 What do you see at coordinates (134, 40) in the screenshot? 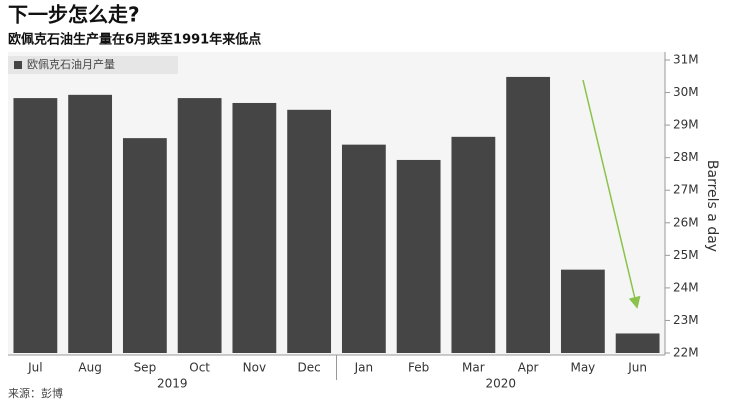
I see `chart-subtitle: 欧佩克石油生产量在6月跌至1991年来低点` at bounding box center [134, 40].